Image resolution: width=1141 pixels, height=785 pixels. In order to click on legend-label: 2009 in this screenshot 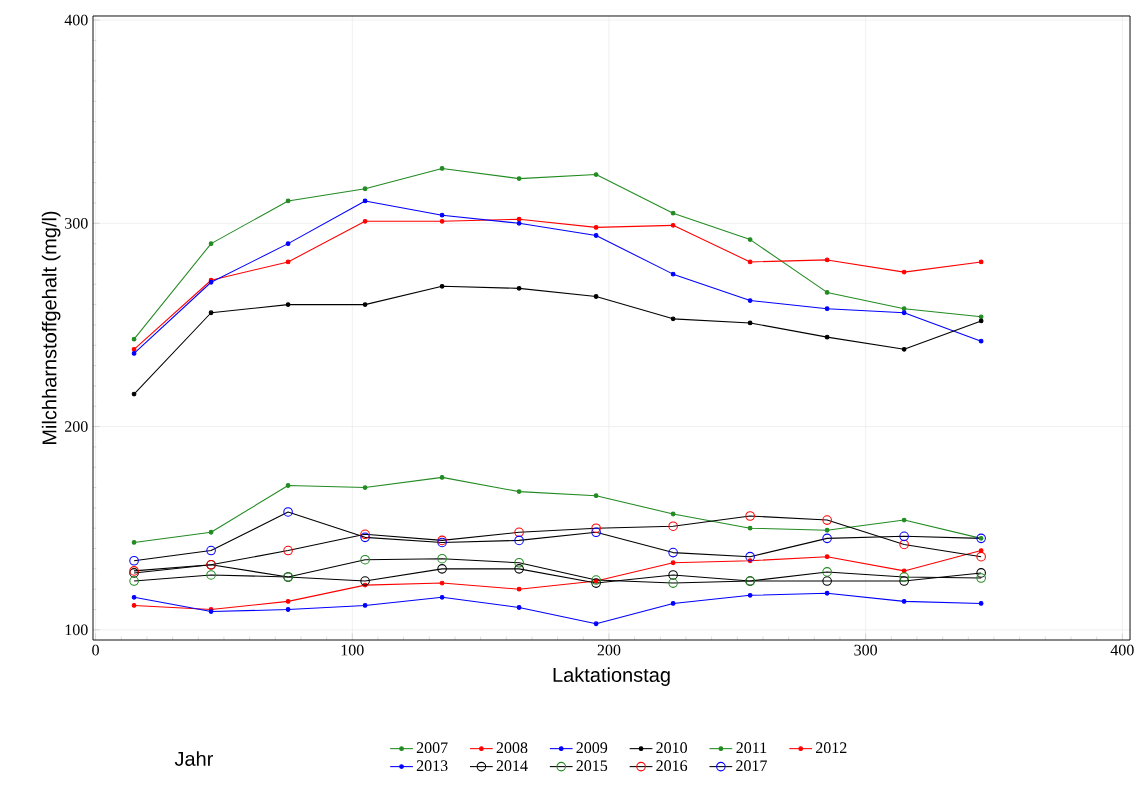, I will do `click(592, 748)`.